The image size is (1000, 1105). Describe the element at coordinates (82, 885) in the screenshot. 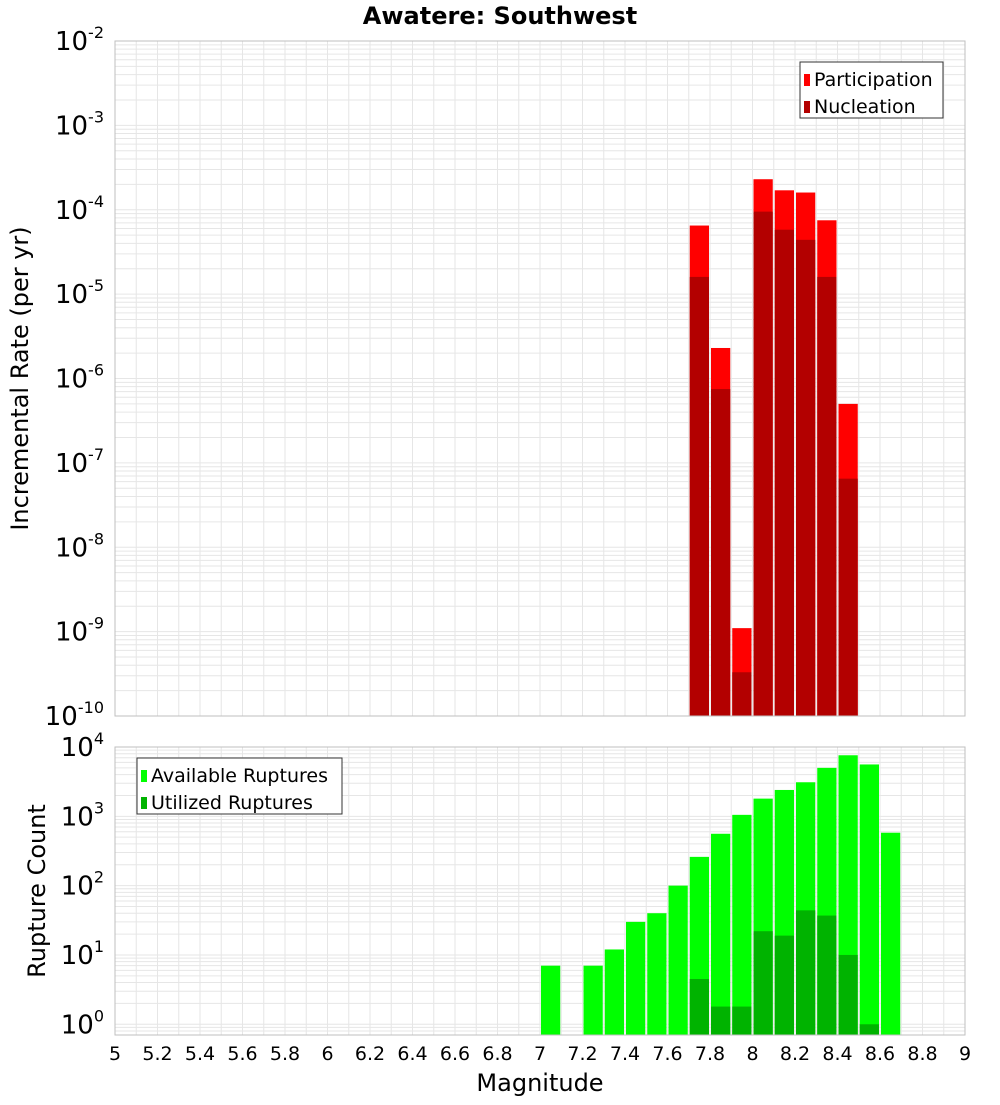

I see `count-y-tick-label: 10²` at that location.